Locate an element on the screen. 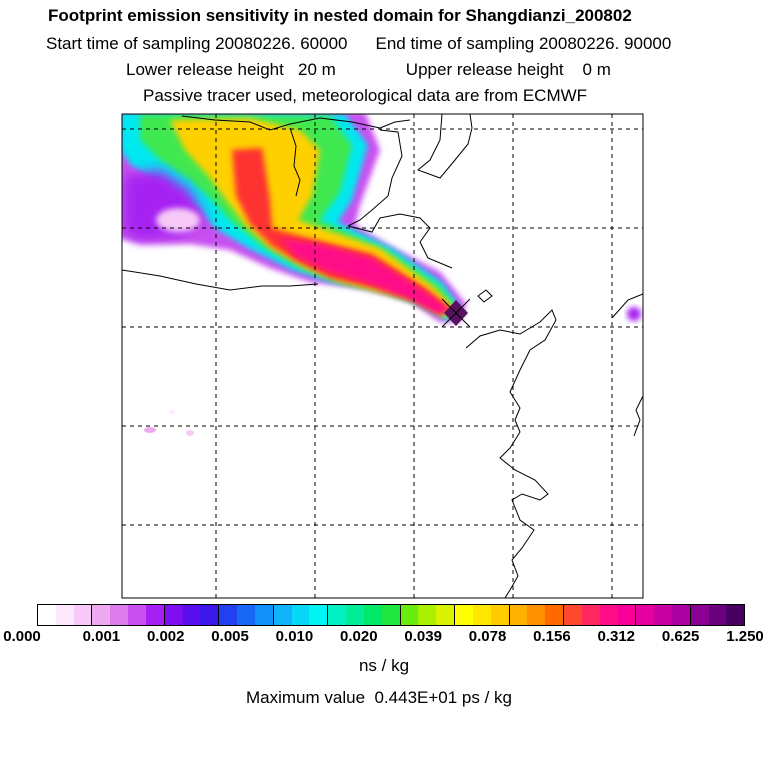 This screenshot has width=768, height=768. colorbar-tick-label: 0.002 is located at coordinates (165, 636).